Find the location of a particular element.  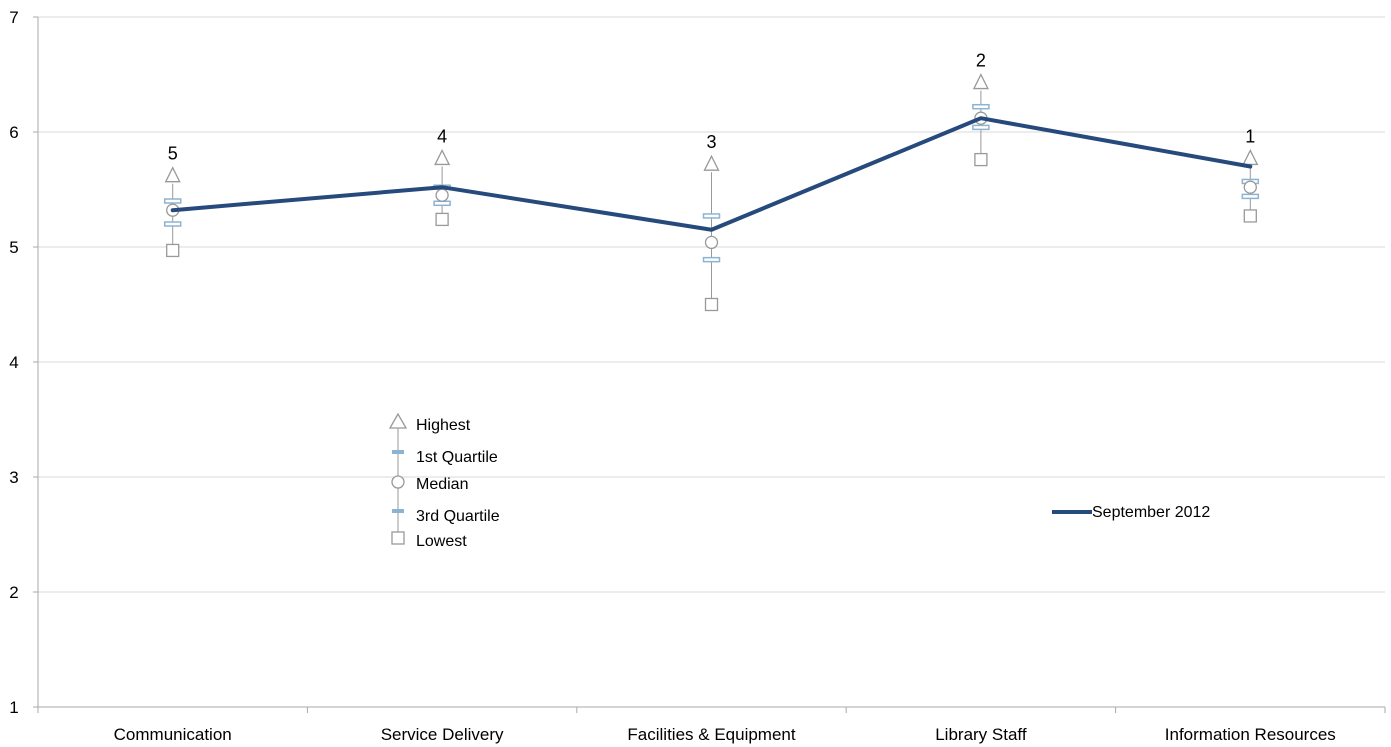

series-legend: September 2012 is located at coordinates (1131, 512).